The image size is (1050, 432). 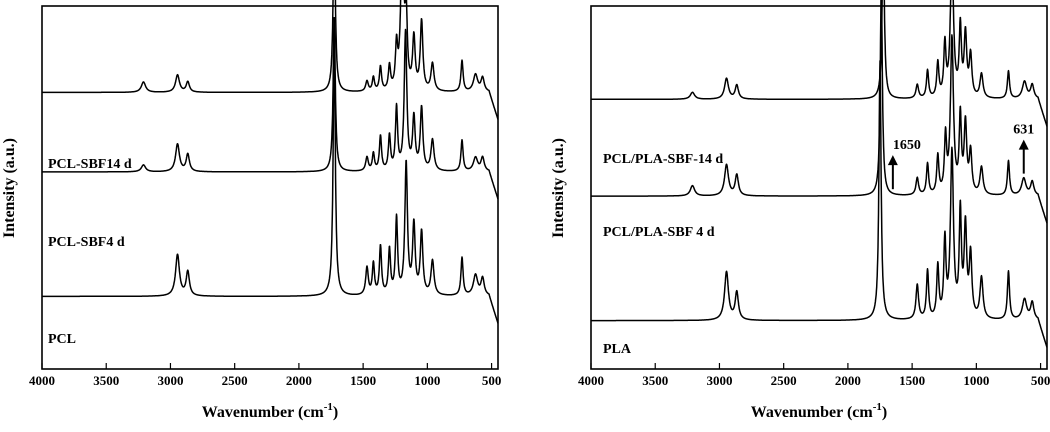 What do you see at coordinates (659, 232) in the screenshot?
I see `series-label: PCL/PLA-SBF 4 d` at bounding box center [659, 232].